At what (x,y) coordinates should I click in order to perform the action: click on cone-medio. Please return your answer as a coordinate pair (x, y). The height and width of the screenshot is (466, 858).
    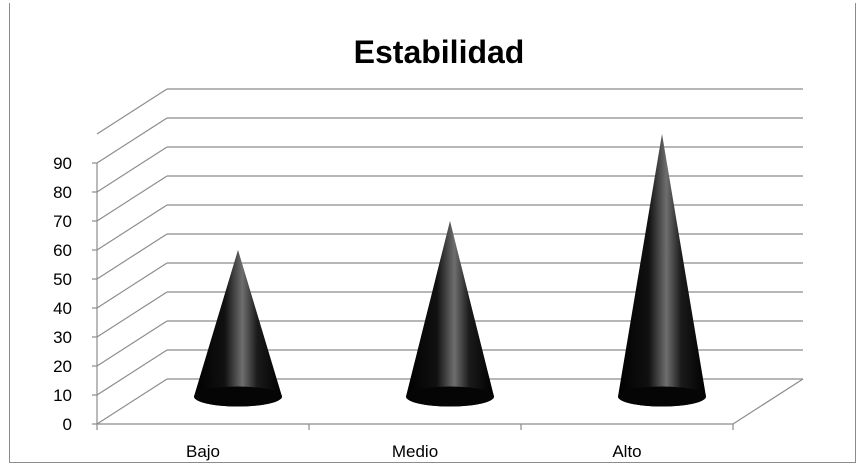
    Looking at the image, I should click on (450, 313).